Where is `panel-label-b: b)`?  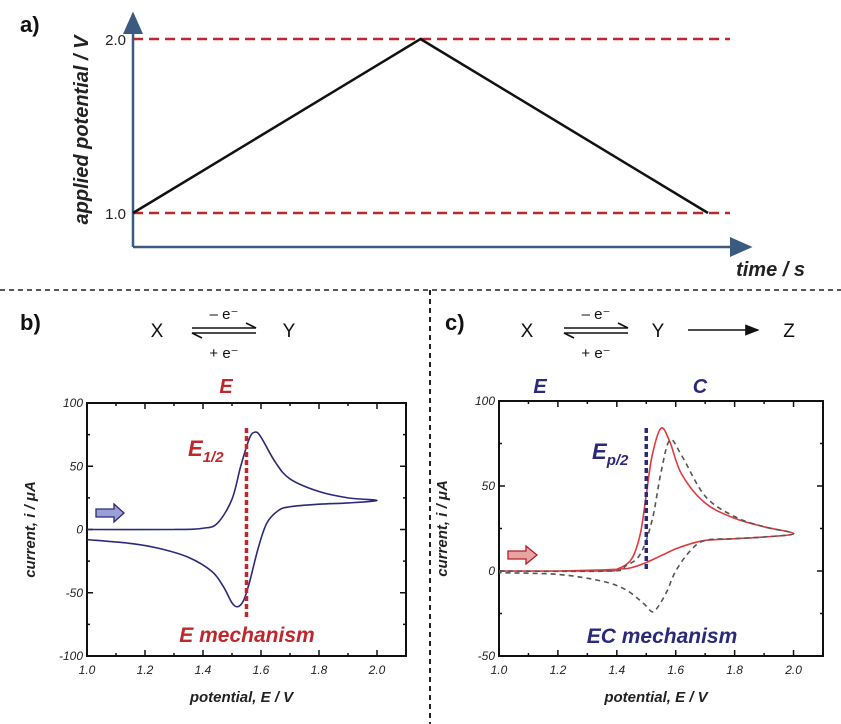
panel-label-b: b) is located at coordinates (30, 322).